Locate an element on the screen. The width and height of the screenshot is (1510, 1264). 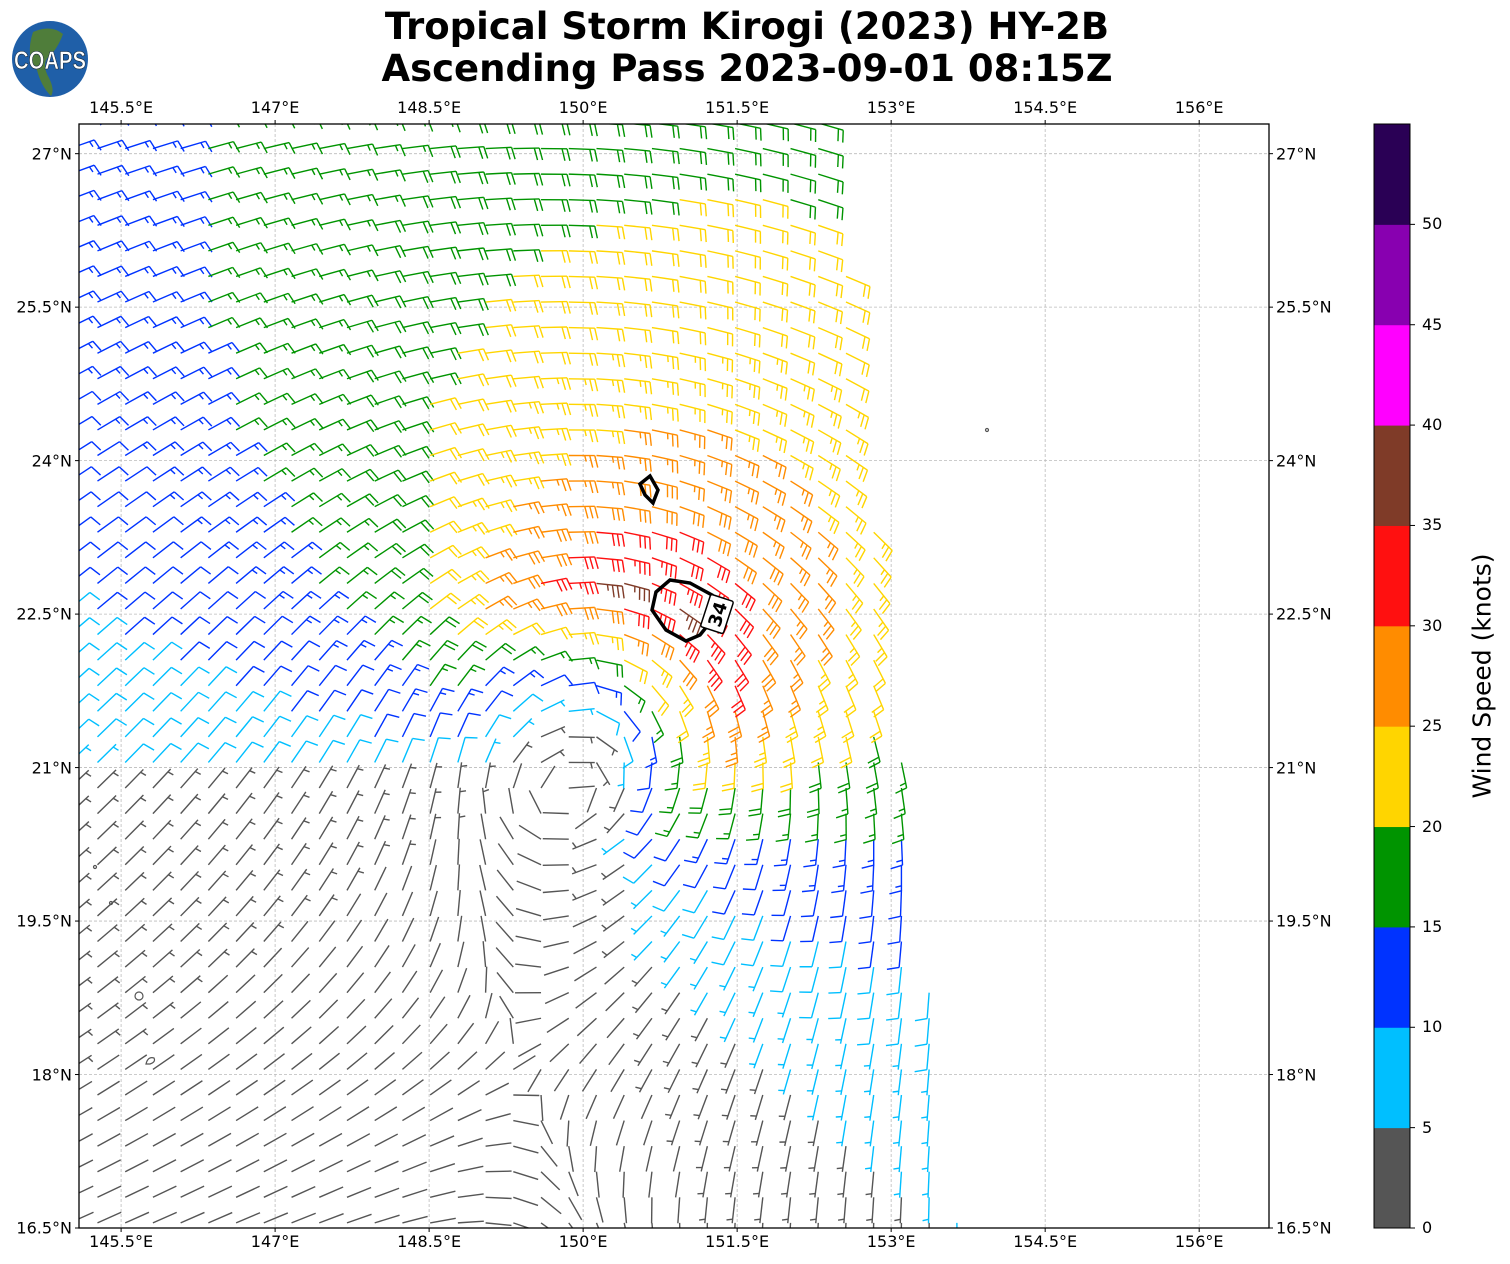
lon-tick-label-top: 150°E is located at coordinates (583, 107).